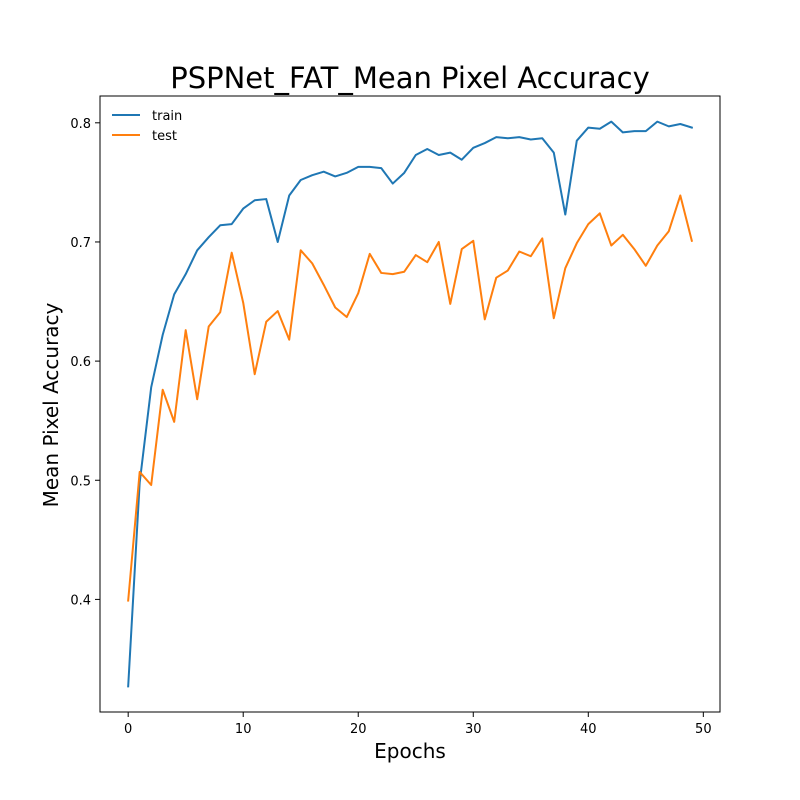  What do you see at coordinates (80, 481) in the screenshot?
I see `y-tick-label: 0.5` at bounding box center [80, 481].